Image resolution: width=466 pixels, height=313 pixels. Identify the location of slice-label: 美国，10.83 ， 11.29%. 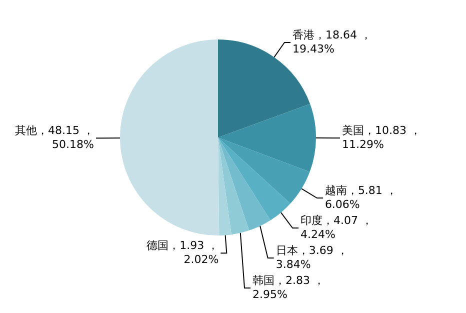
(381, 137).